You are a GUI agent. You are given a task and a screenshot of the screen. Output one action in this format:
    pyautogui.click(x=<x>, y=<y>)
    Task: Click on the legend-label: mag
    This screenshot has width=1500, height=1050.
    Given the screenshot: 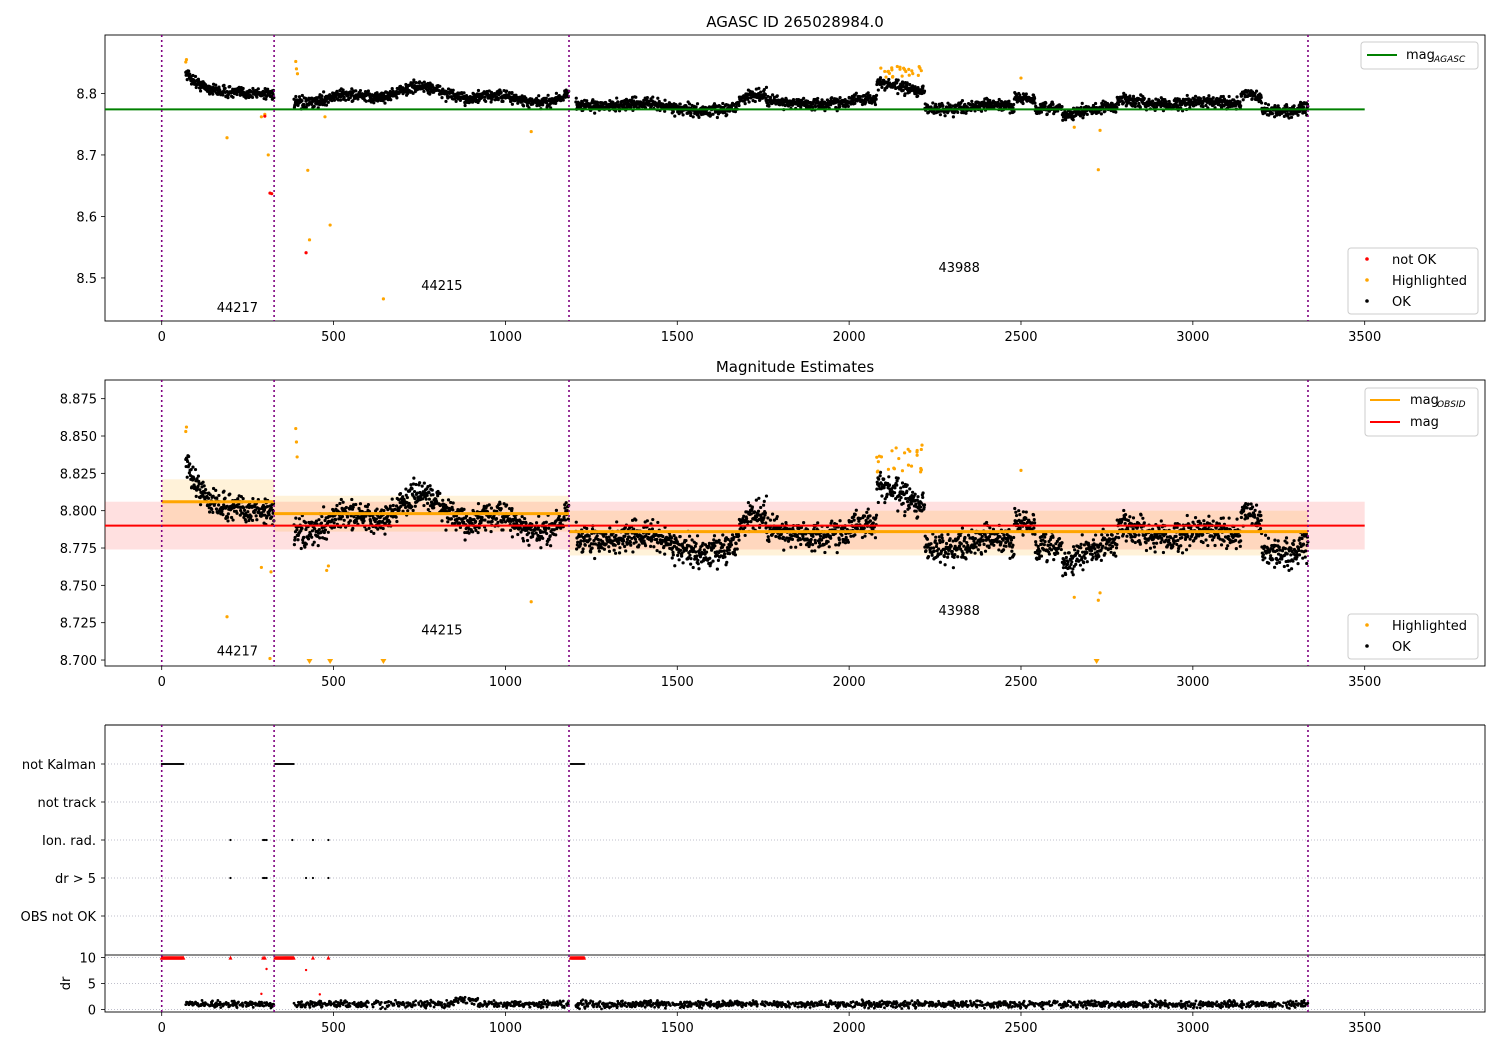 What is the action you would take?
    pyautogui.click(x=1420, y=55)
    